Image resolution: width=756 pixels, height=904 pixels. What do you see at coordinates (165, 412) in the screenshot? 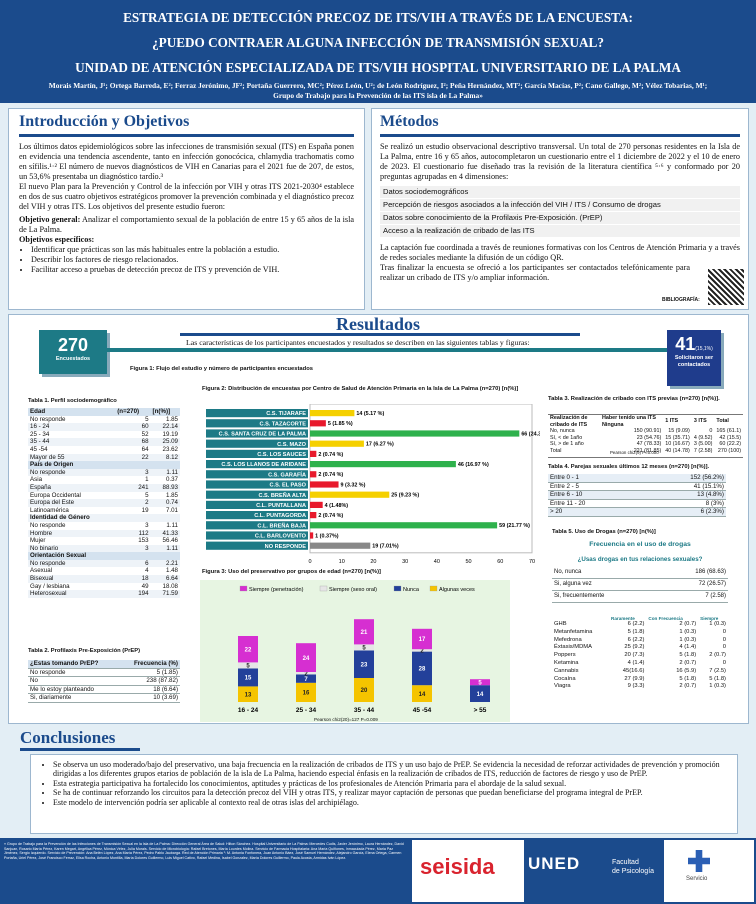
I see `th: [n(%)]` at bounding box center [165, 412].